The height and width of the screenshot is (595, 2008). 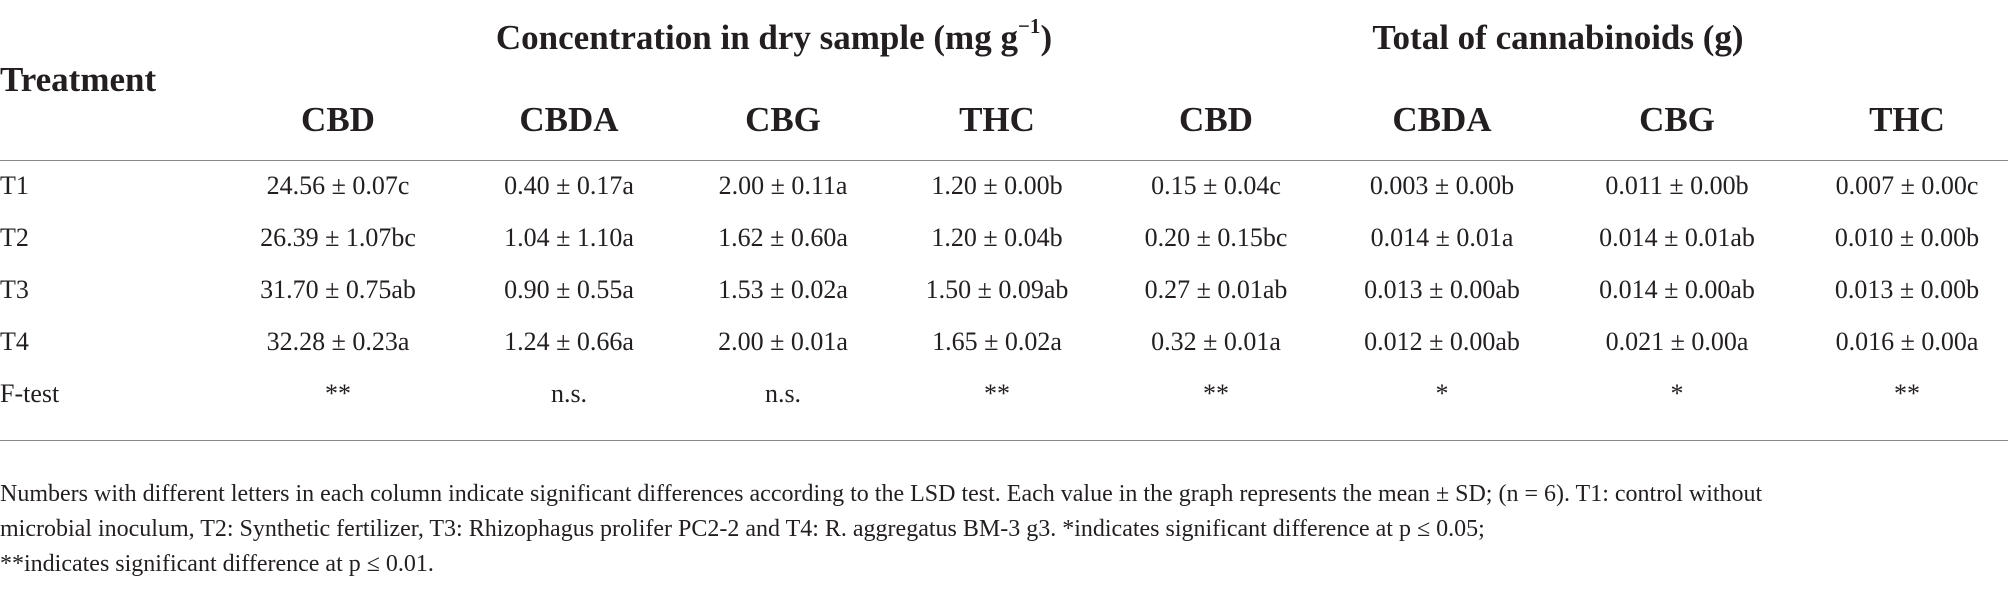 What do you see at coordinates (1442, 341) in the screenshot?
I see `table-cell: 0.012 ± 0.00ab` at bounding box center [1442, 341].